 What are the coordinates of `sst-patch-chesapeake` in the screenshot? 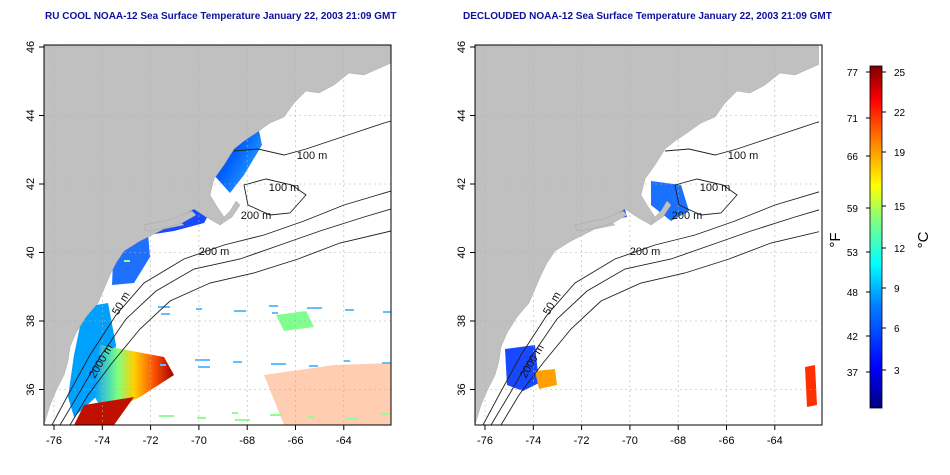 It's located at (92, 360).